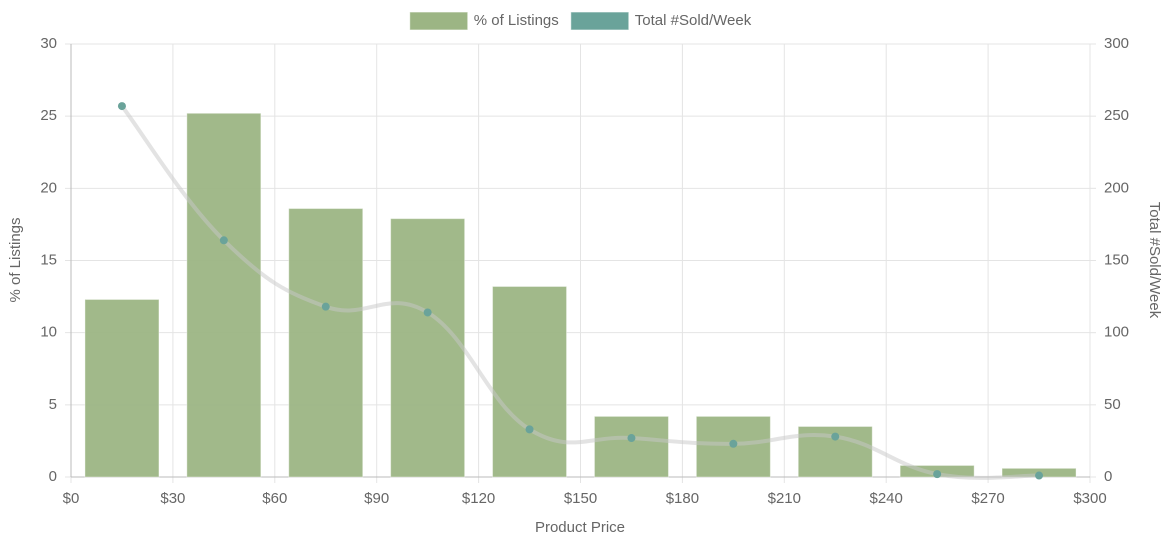 The width and height of the screenshot is (1170, 545). Describe the element at coordinates (48, 43) in the screenshot. I see `y-tick-label: 30` at that location.